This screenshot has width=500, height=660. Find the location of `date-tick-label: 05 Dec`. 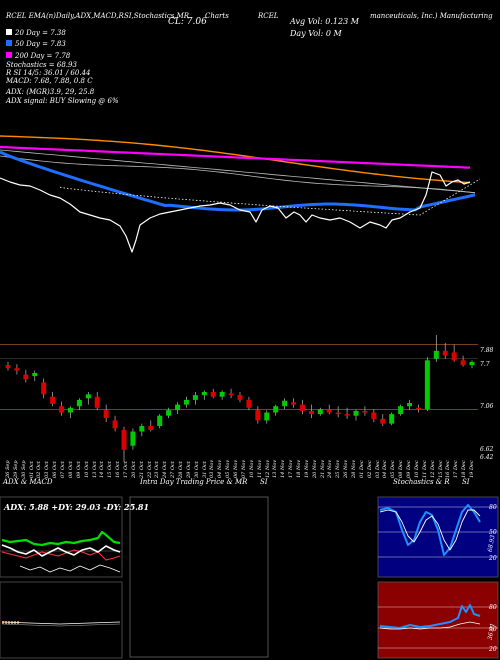

date-tick-label: 05 Dec is located at coordinates (393, 469).